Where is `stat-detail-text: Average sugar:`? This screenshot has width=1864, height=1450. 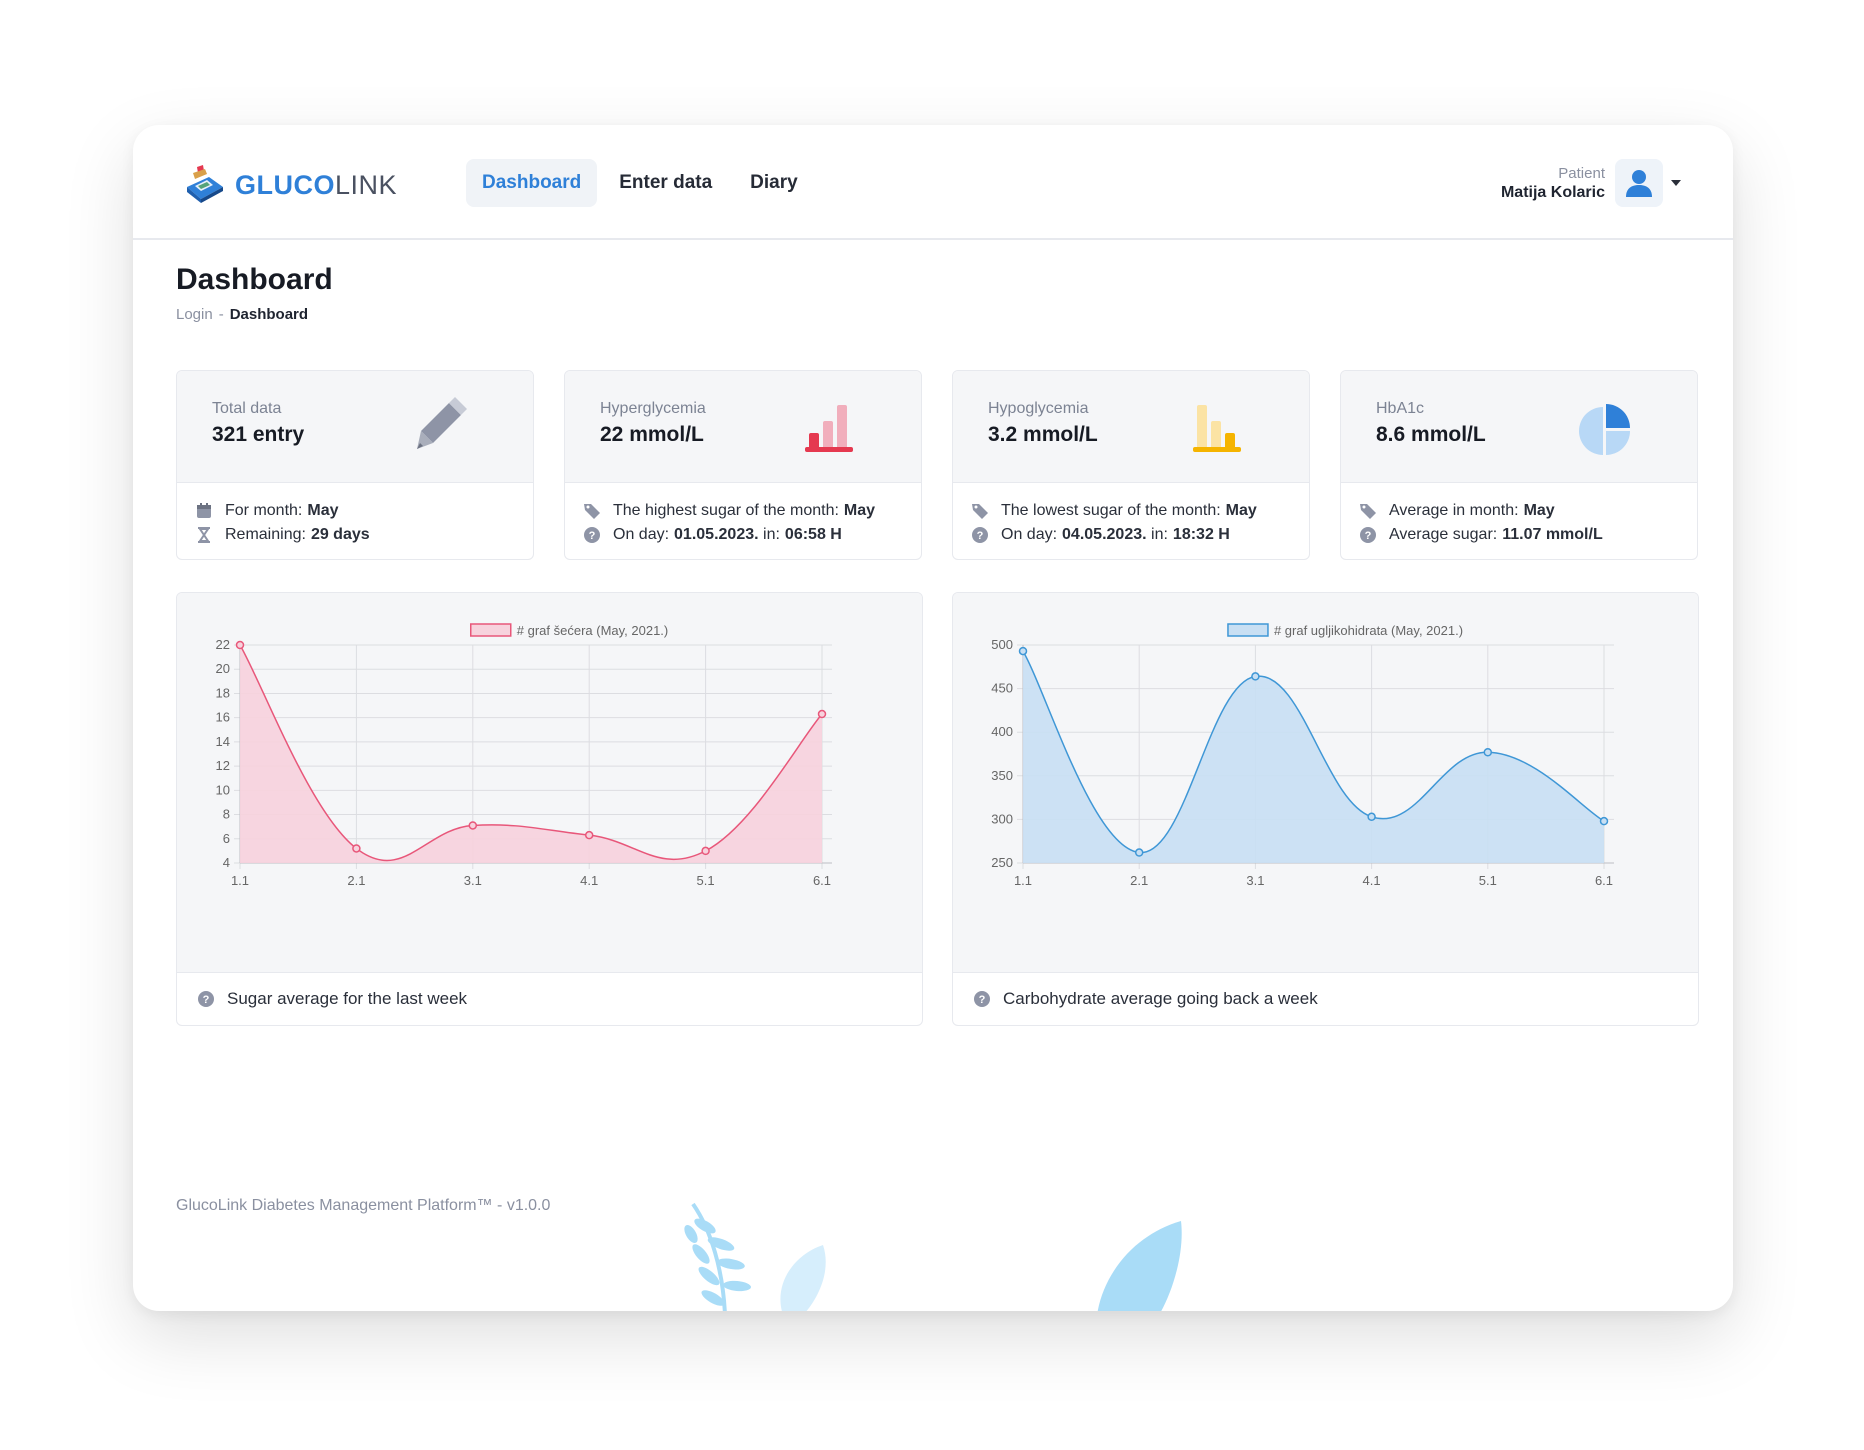
stat-detail-text: Average sugar: is located at coordinates (1443, 534).